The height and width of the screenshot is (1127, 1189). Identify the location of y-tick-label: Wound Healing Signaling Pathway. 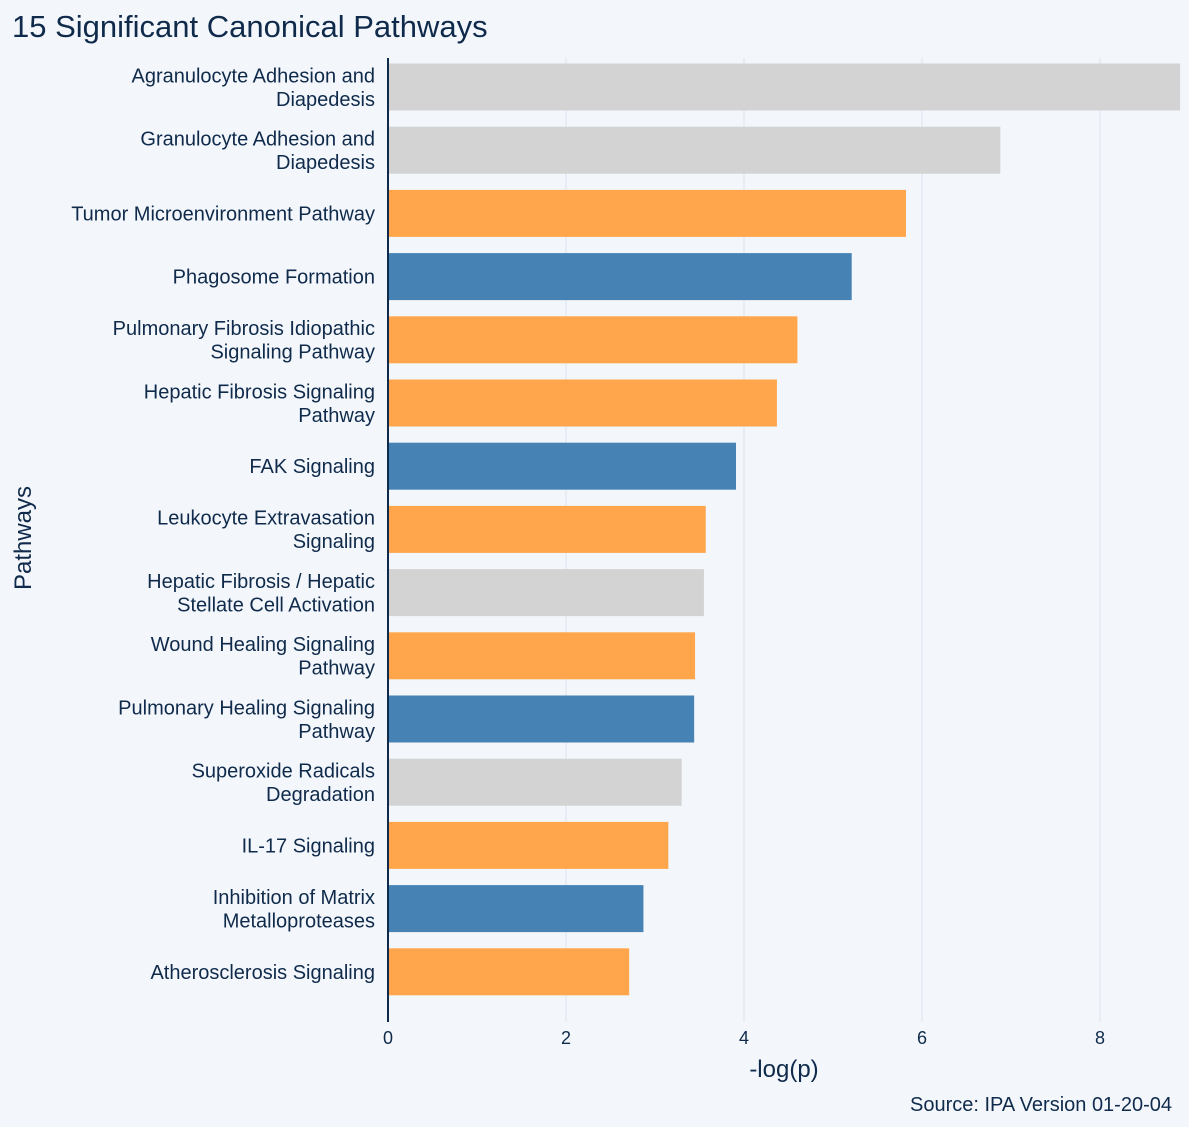
(263, 657).